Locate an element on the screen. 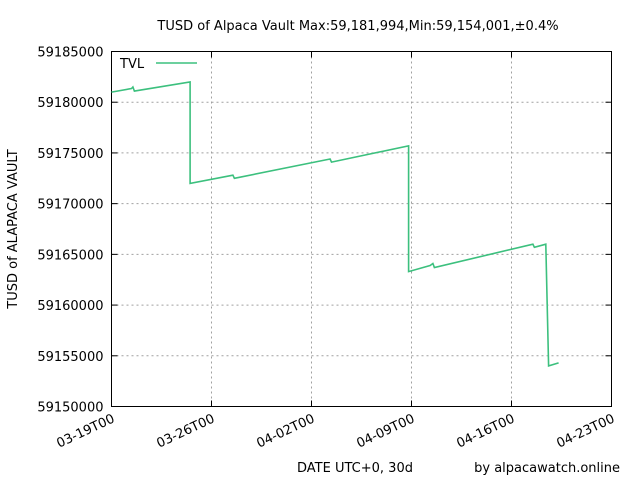  x-tick-label: 03-26T00 is located at coordinates (185, 432).